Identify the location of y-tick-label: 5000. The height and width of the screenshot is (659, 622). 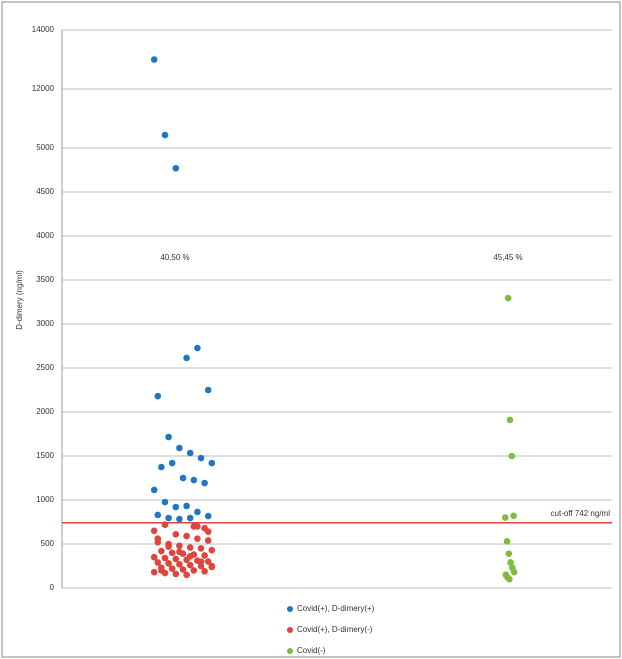
(45, 147).